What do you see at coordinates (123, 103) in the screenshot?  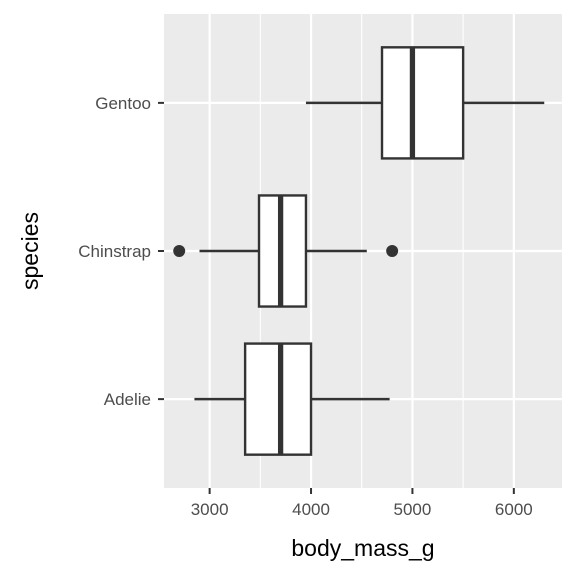 I see `y-tick-label: Gentoo` at bounding box center [123, 103].